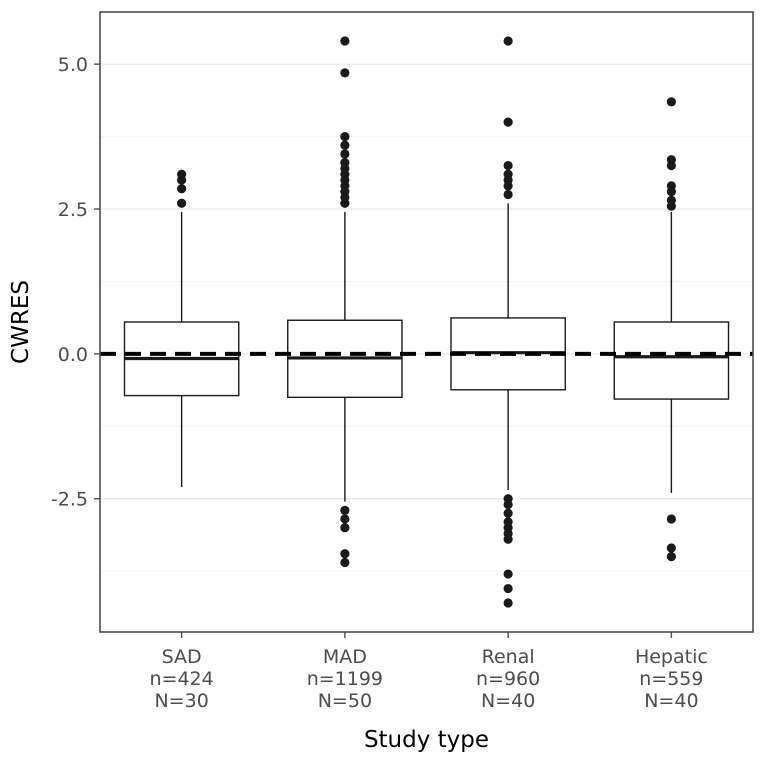  Describe the element at coordinates (73, 210) in the screenshot. I see `y-tick-label: 2.5` at that location.